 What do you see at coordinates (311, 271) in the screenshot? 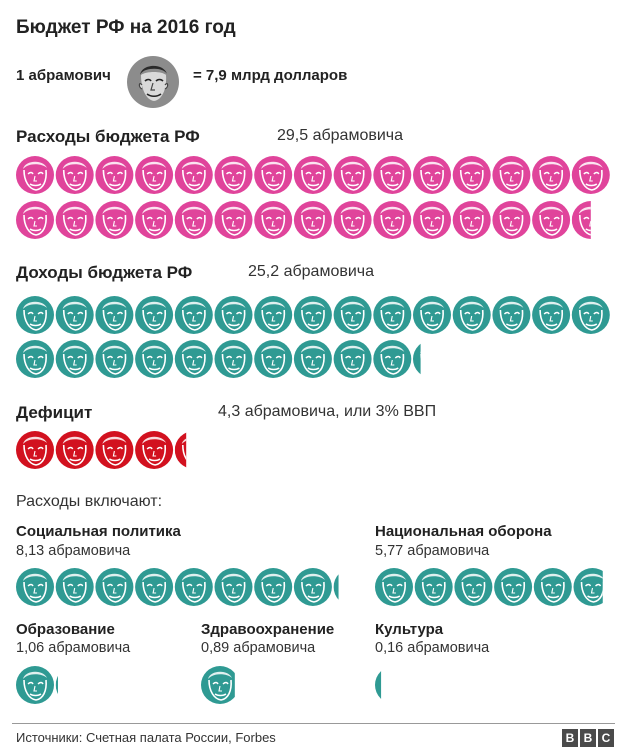
I see `revenue-value: 25,2 абрамовича` at bounding box center [311, 271].